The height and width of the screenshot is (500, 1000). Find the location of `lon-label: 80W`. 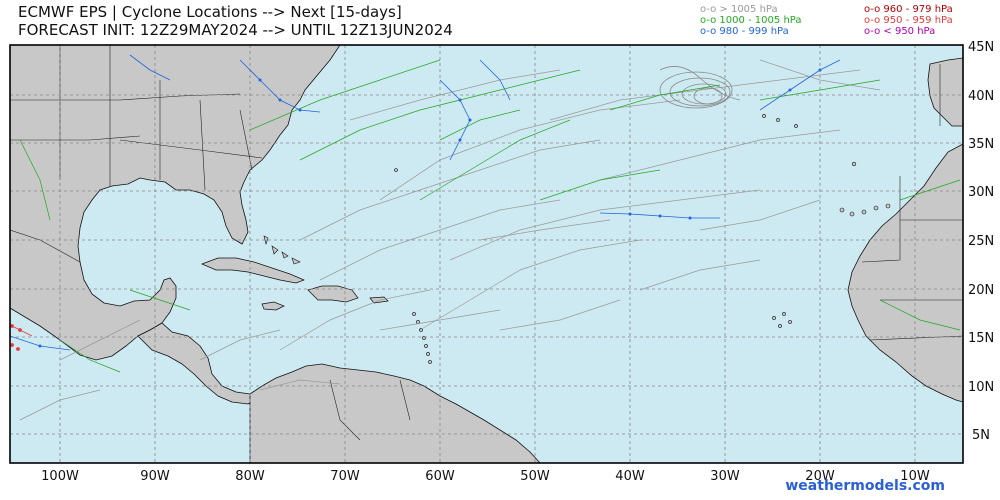

lon-label: 80W is located at coordinates (250, 476).